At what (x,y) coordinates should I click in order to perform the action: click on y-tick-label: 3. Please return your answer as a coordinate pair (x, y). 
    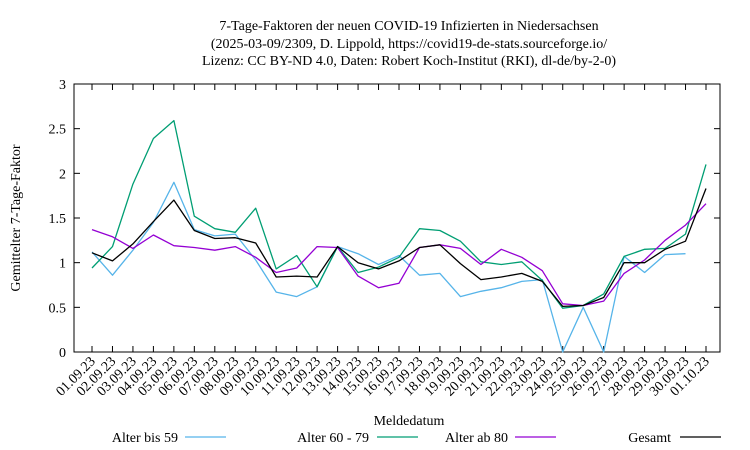
    Looking at the image, I should click on (62, 85).